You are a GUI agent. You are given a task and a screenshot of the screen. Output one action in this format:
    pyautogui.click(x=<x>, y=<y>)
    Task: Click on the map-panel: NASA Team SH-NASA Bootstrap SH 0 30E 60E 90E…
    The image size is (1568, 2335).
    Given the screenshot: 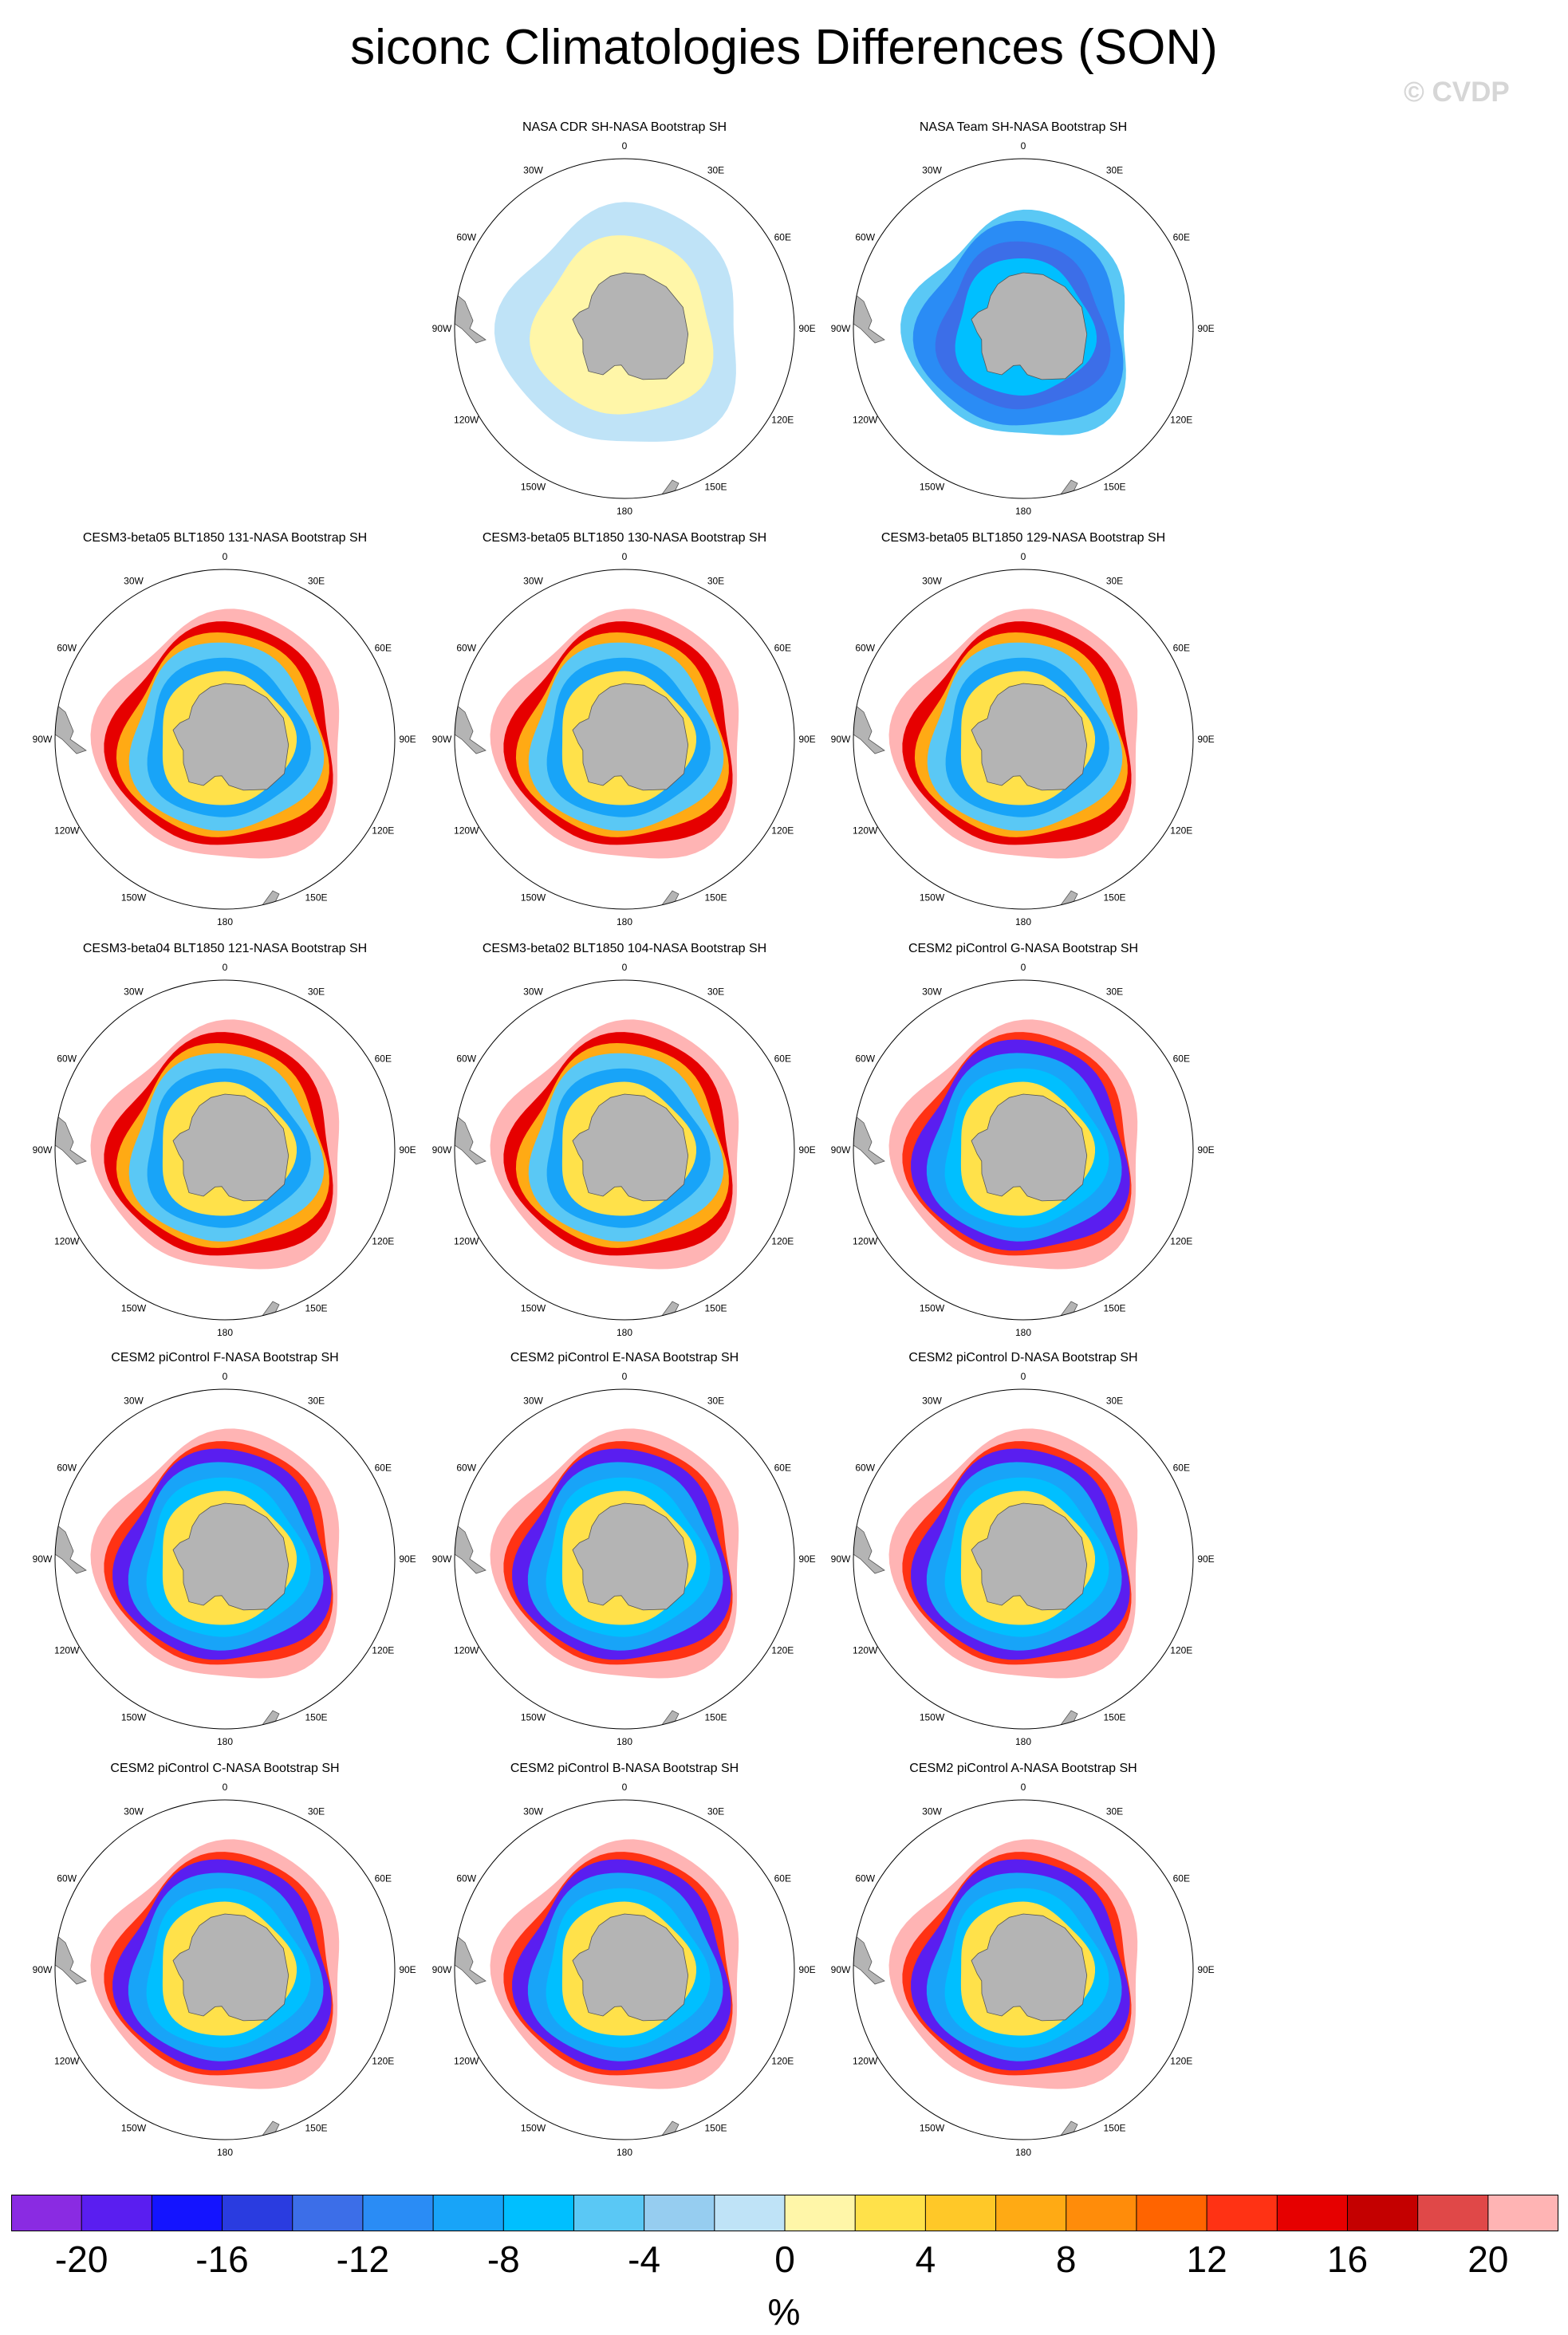 What is the action you would take?
    pyautogui.click(x=1024, y=319)
    